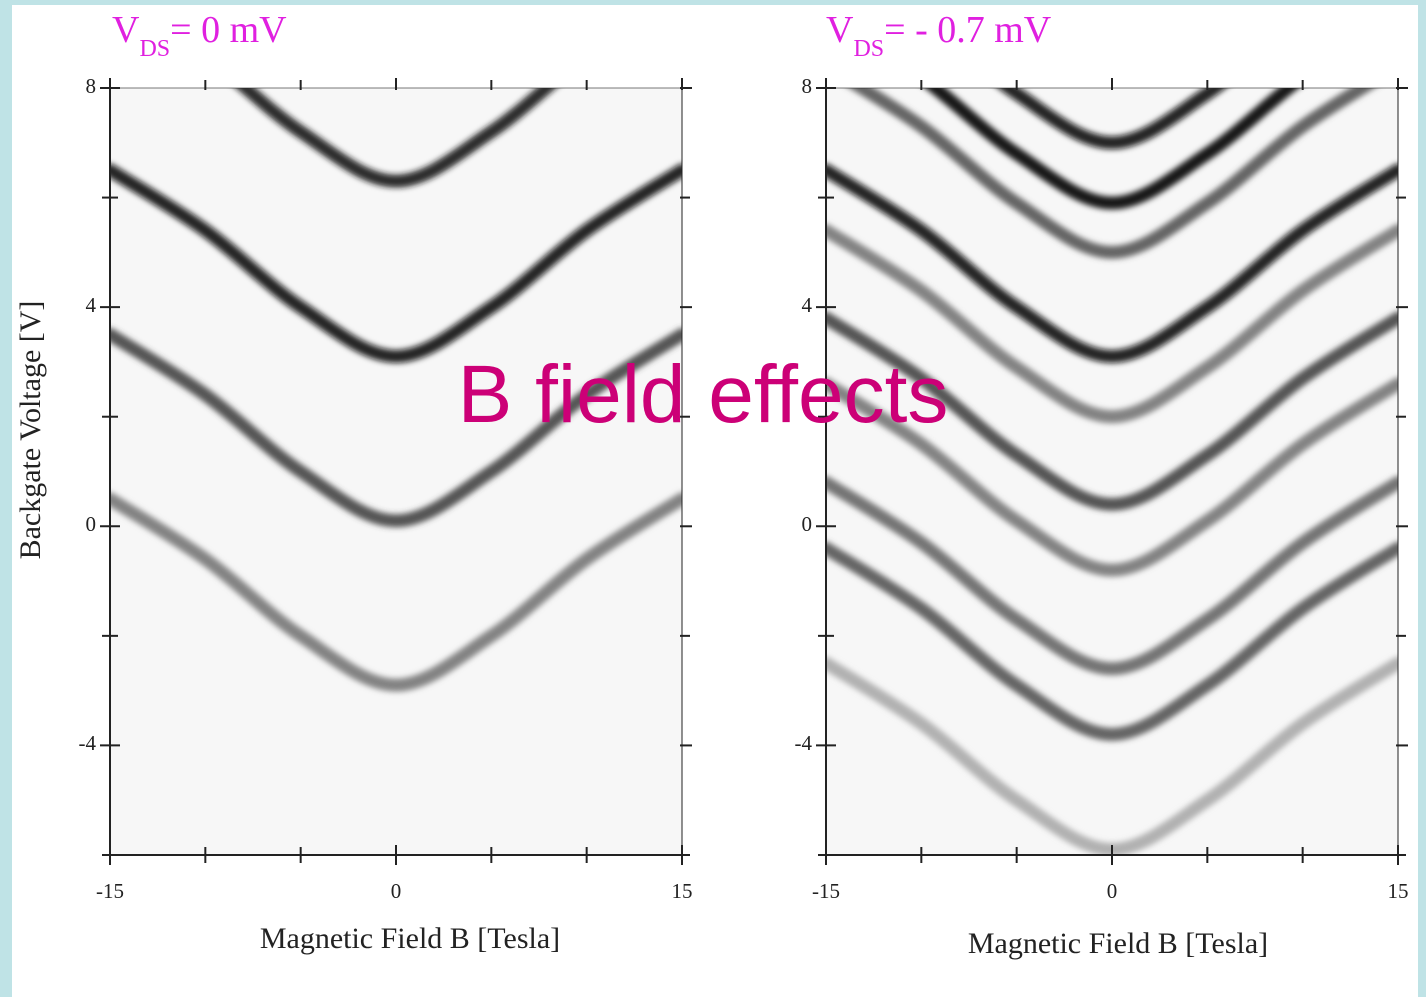 The width and height of the screenshot is (1426, 997). Describe the element at coordinates (228, 30) in the screenshot. I see `title-value: = 0 mV` at that location.